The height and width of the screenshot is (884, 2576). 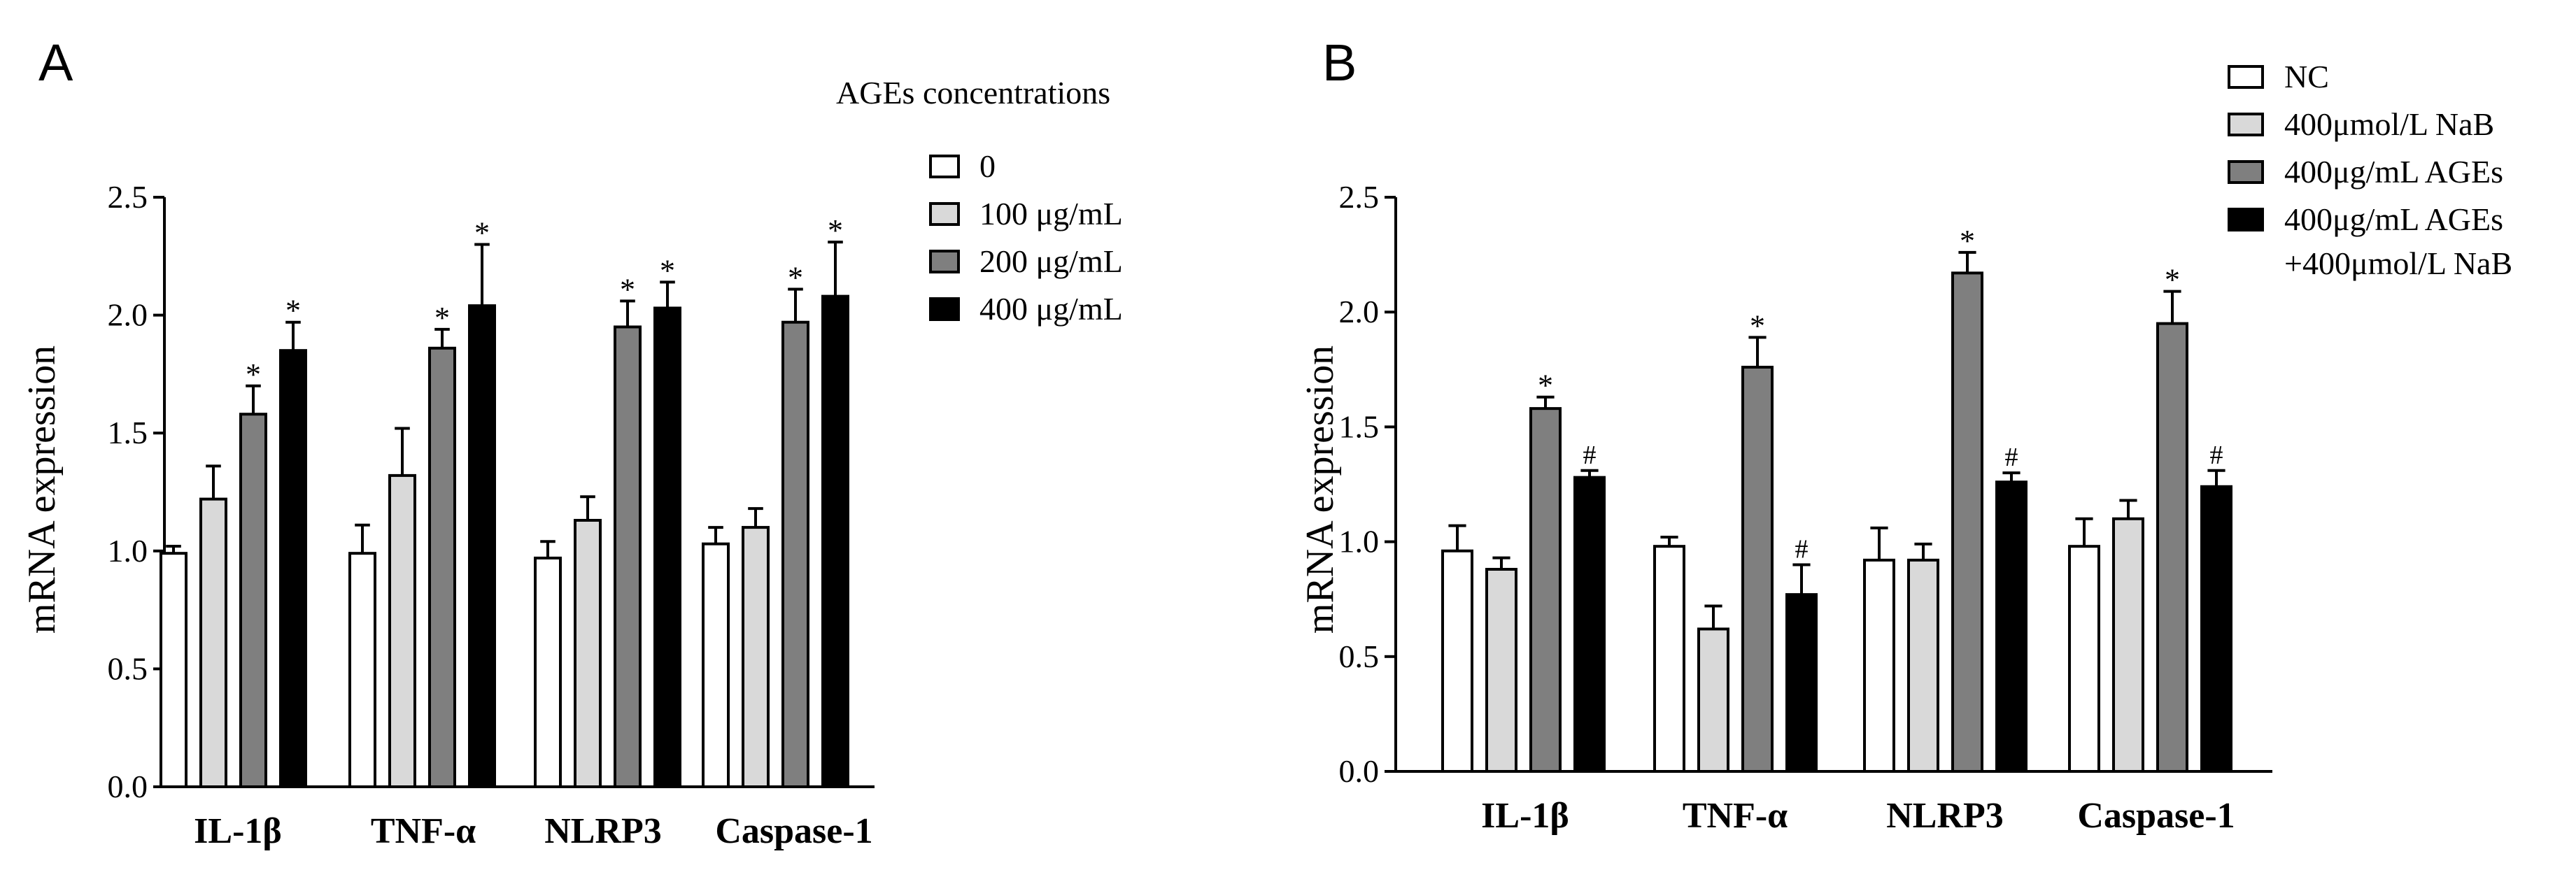 What do you see at coordinates (973, 92) in the screenshot?
I see `legend-title: AGEs concentrations` at bounding box center [973, 92].